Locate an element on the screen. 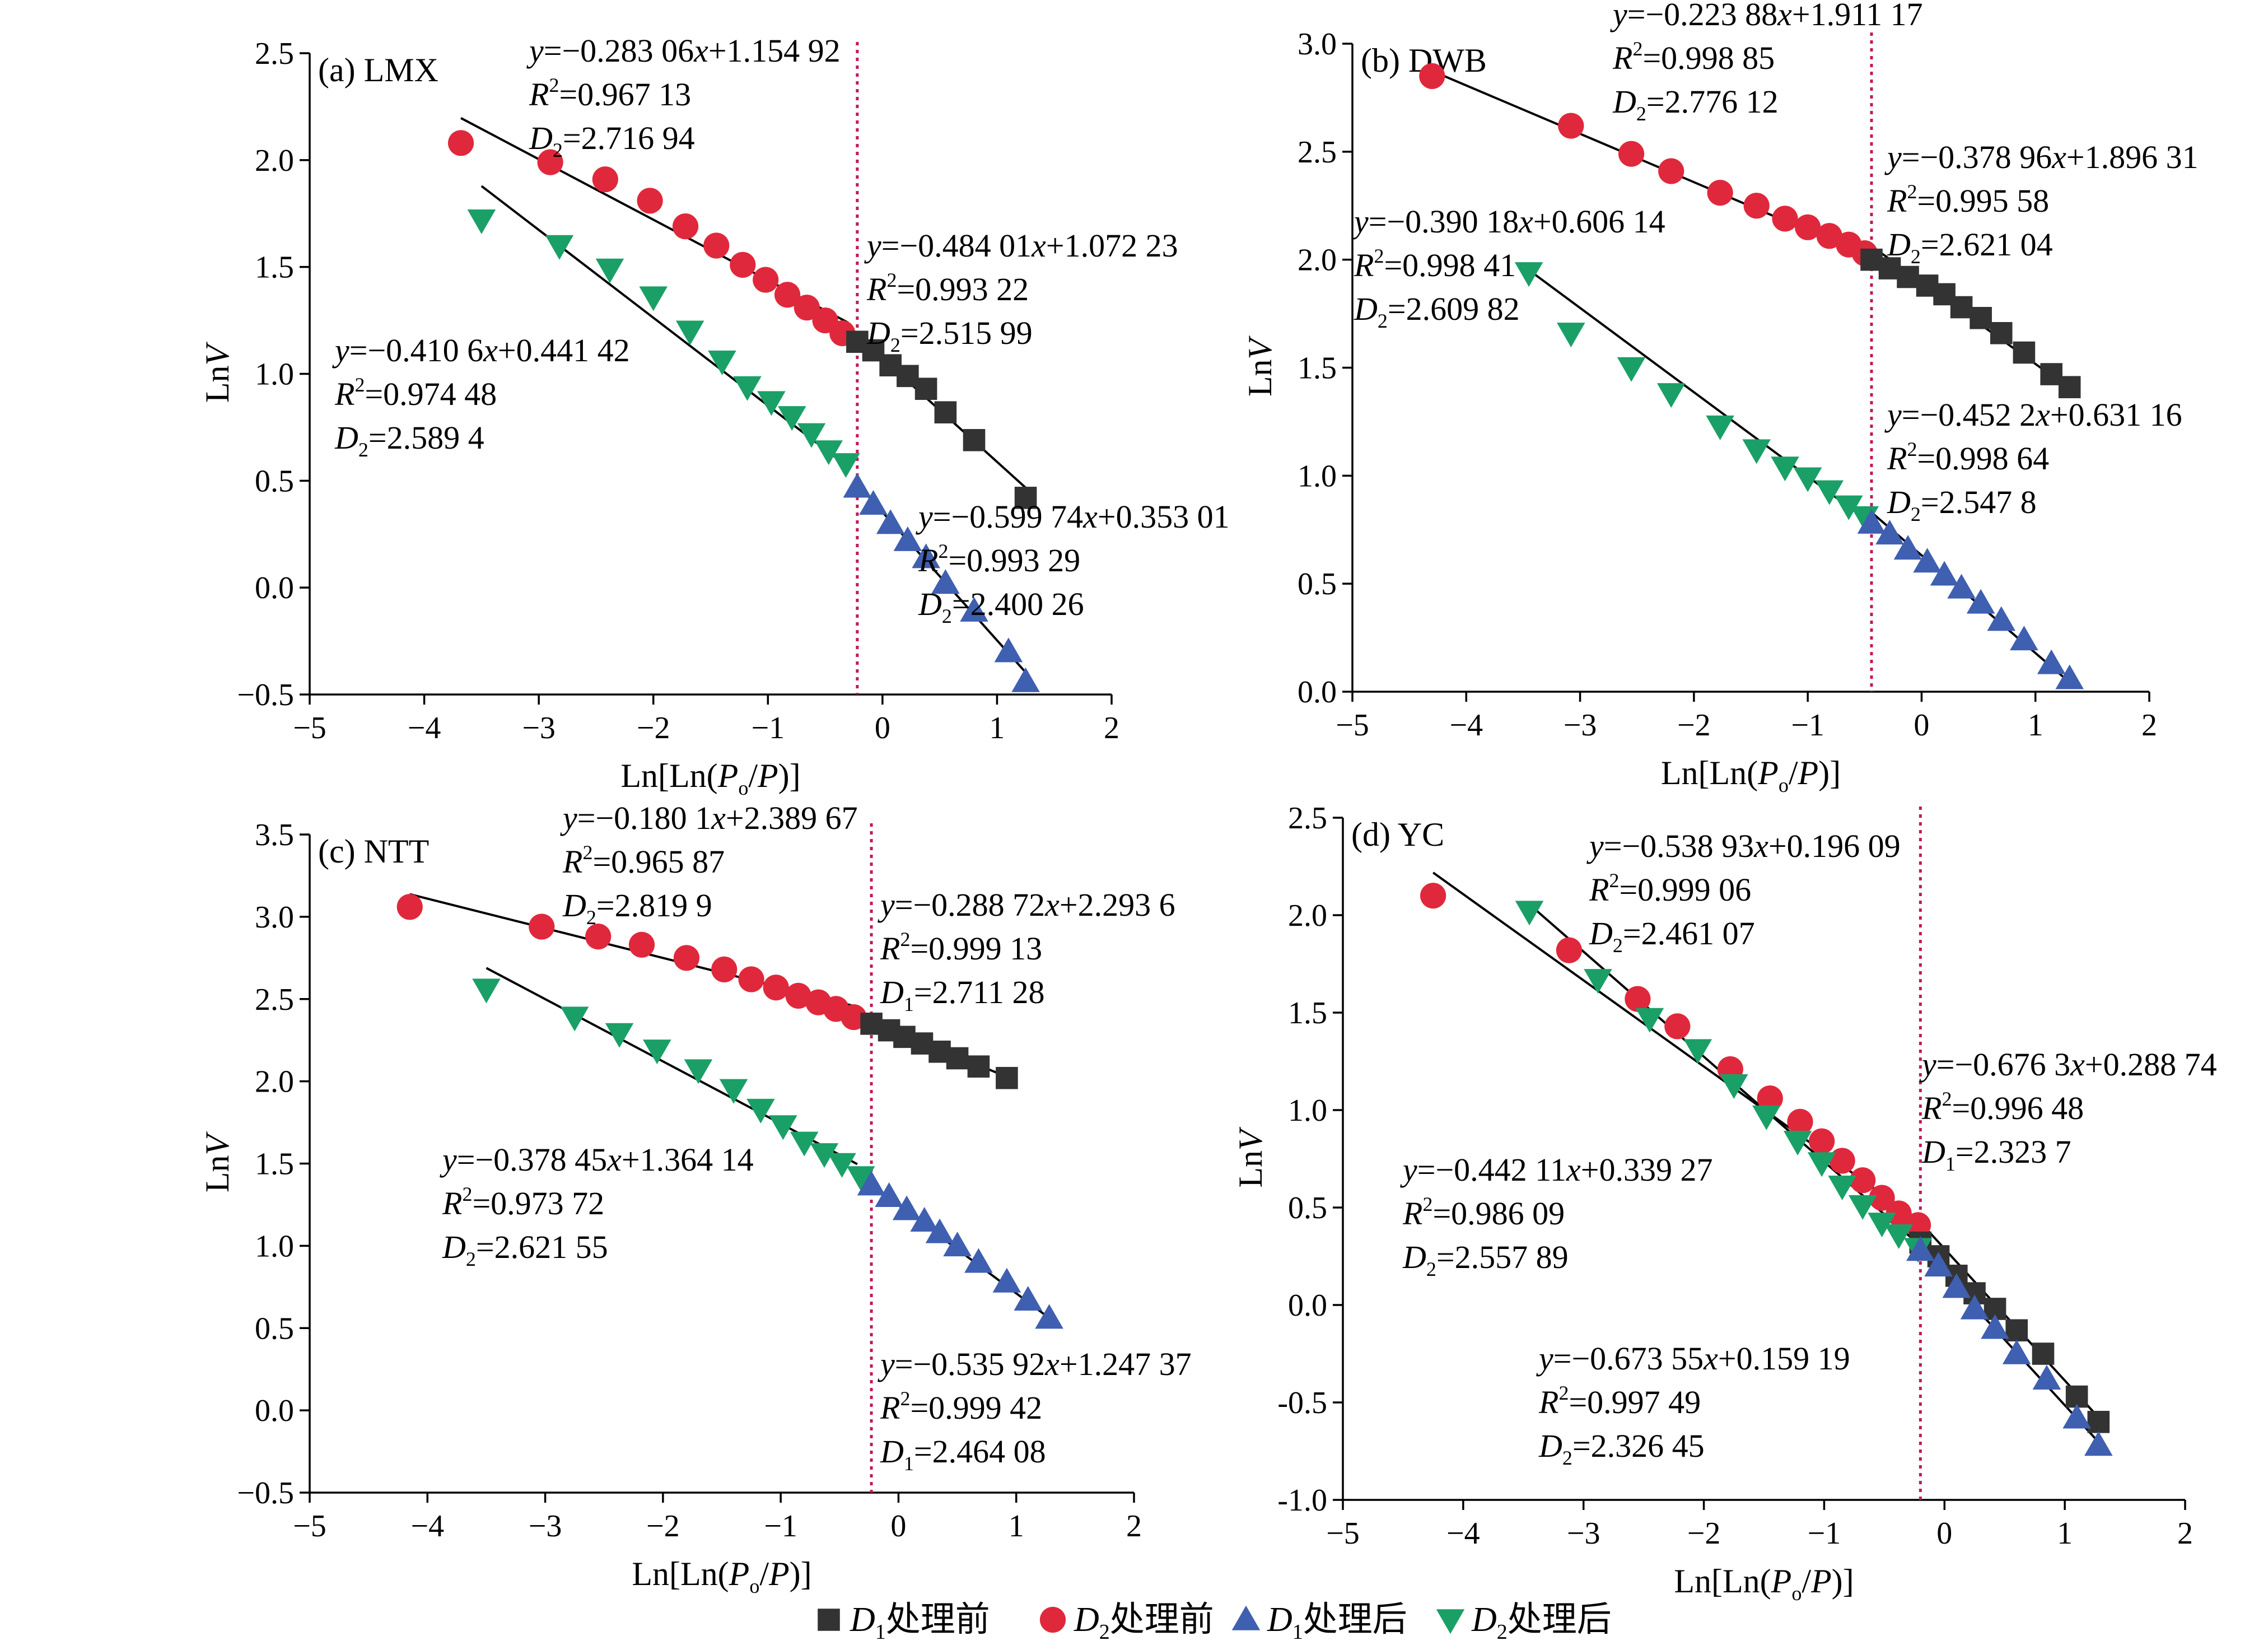  x-tick-label: 0 is located at coordinates (883, 728).